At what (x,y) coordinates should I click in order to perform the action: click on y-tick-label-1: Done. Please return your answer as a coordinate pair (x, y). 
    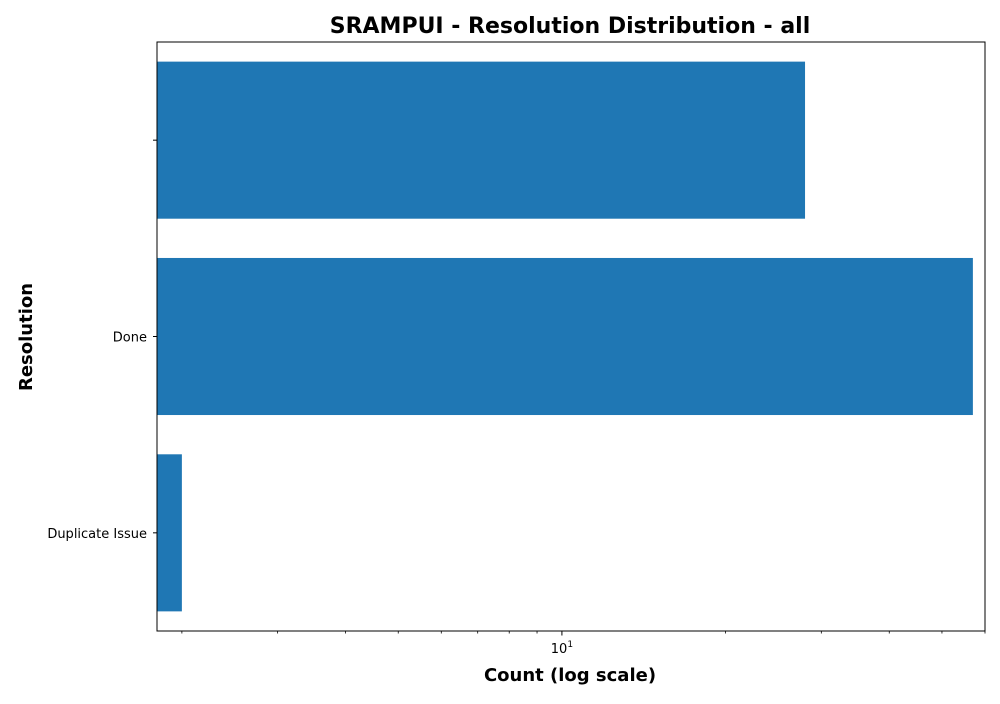
    Looking at the image, I should click on (130, 338).